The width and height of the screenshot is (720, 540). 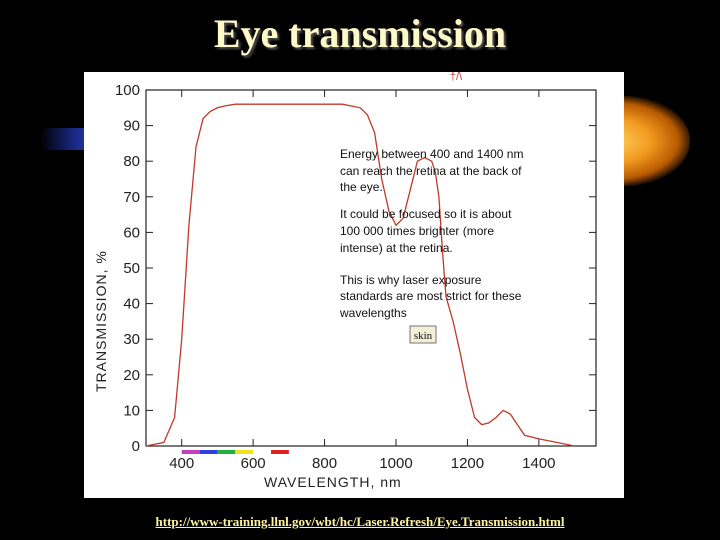 What do you see at coordinates (181, 463) in the screenshot?
I see `x-tick-label: 400` at bounding box center [181, 463].